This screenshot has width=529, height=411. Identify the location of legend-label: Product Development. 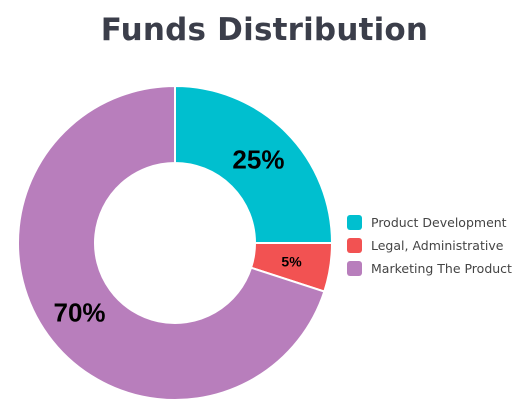
(439, 222).